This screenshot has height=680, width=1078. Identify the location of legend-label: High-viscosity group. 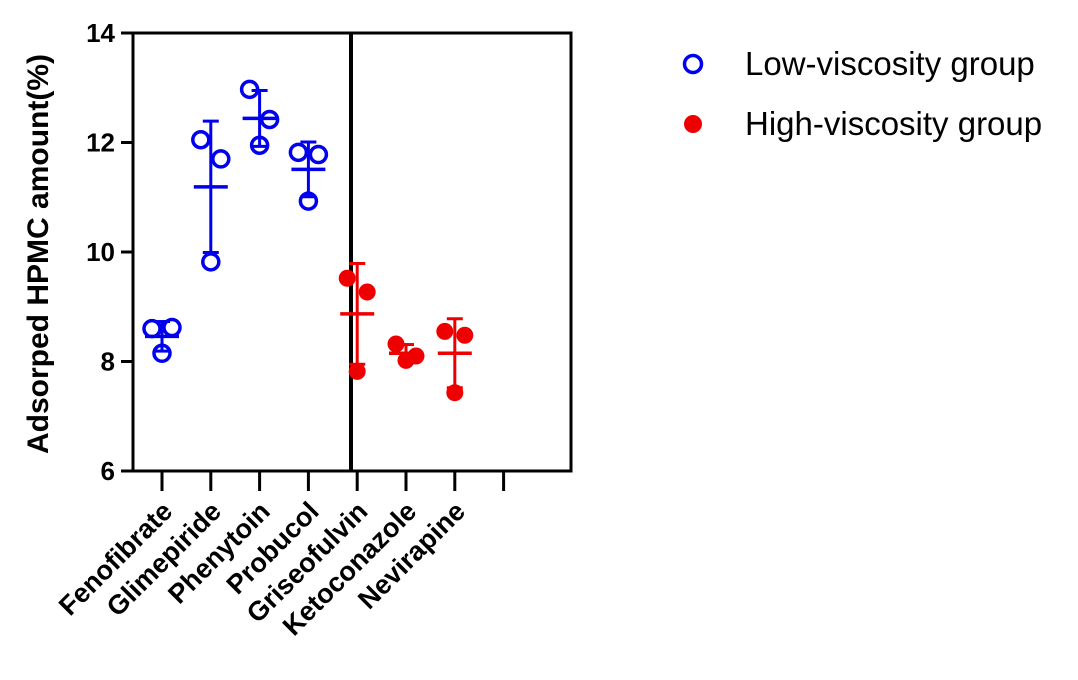
(893, 123).